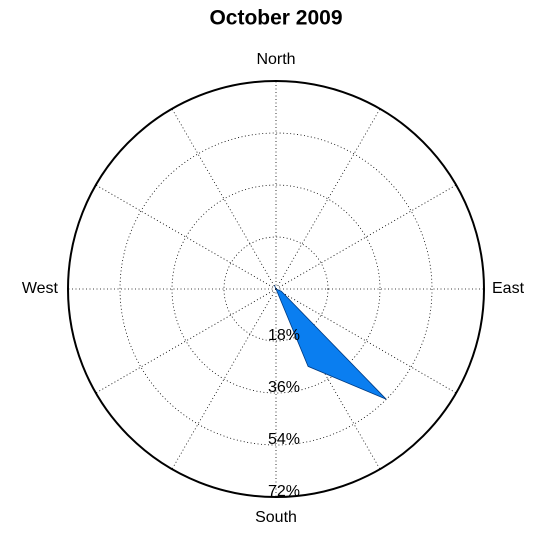 Image resolution: width=542 pixels, height=533 pixels. What do you see at coordinates (284, 387) in the screenshot?
I see `r-tick-label: 36%` at bounding box center [284, 387].